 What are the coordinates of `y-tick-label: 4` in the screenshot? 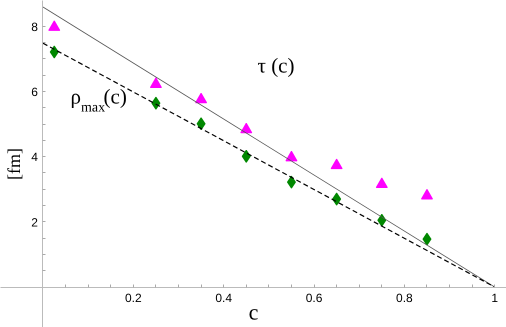 It's located at (34, 157).